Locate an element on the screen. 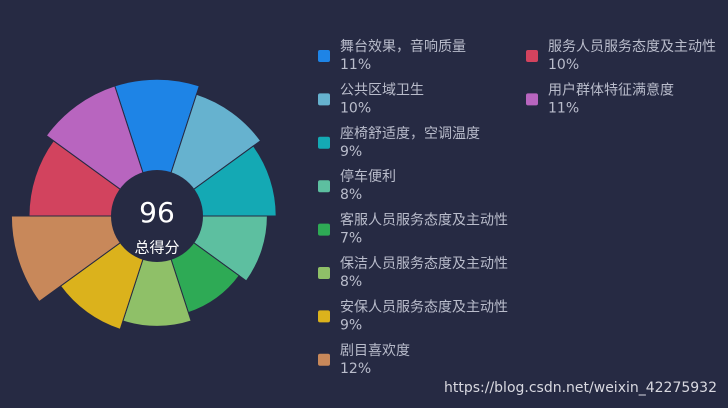 The width and height of the screenshot is (728, 408). legend-label: 用户群体特征满意度 is located at coordinates (611, 89).